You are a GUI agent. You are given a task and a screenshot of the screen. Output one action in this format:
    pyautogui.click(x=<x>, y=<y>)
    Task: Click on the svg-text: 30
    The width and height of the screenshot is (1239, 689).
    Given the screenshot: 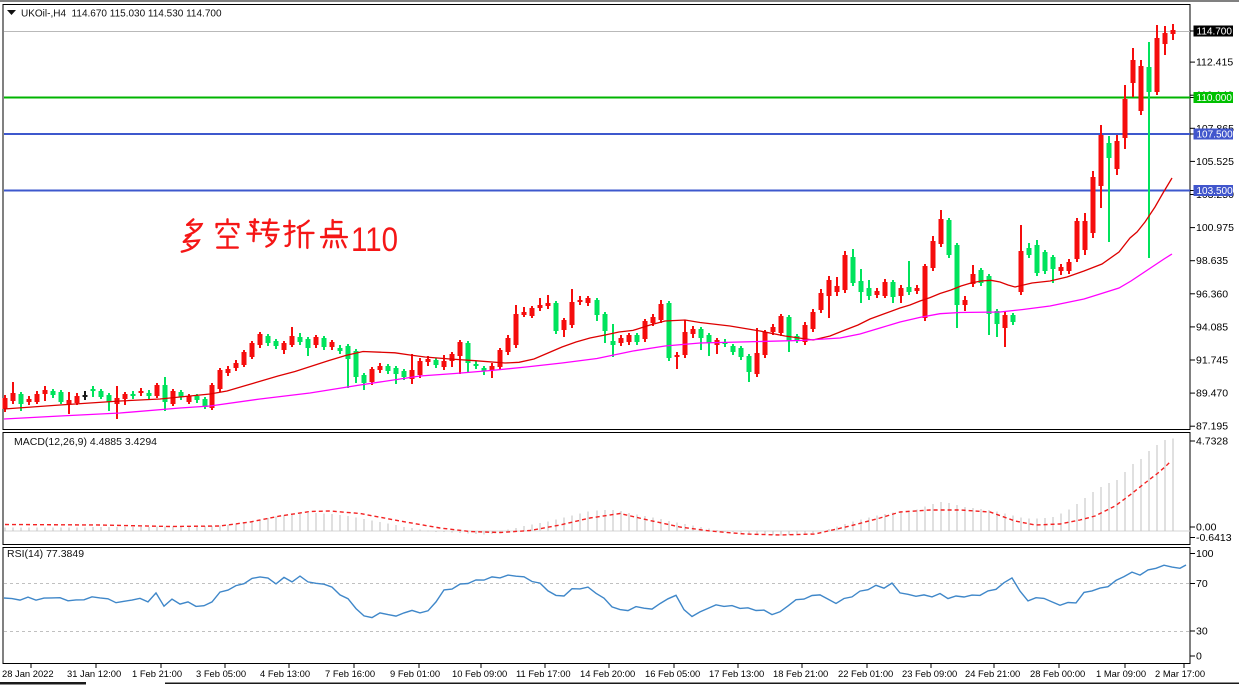 What is the action you would take?
    pyautogui.click(x=1202, y=632)
    